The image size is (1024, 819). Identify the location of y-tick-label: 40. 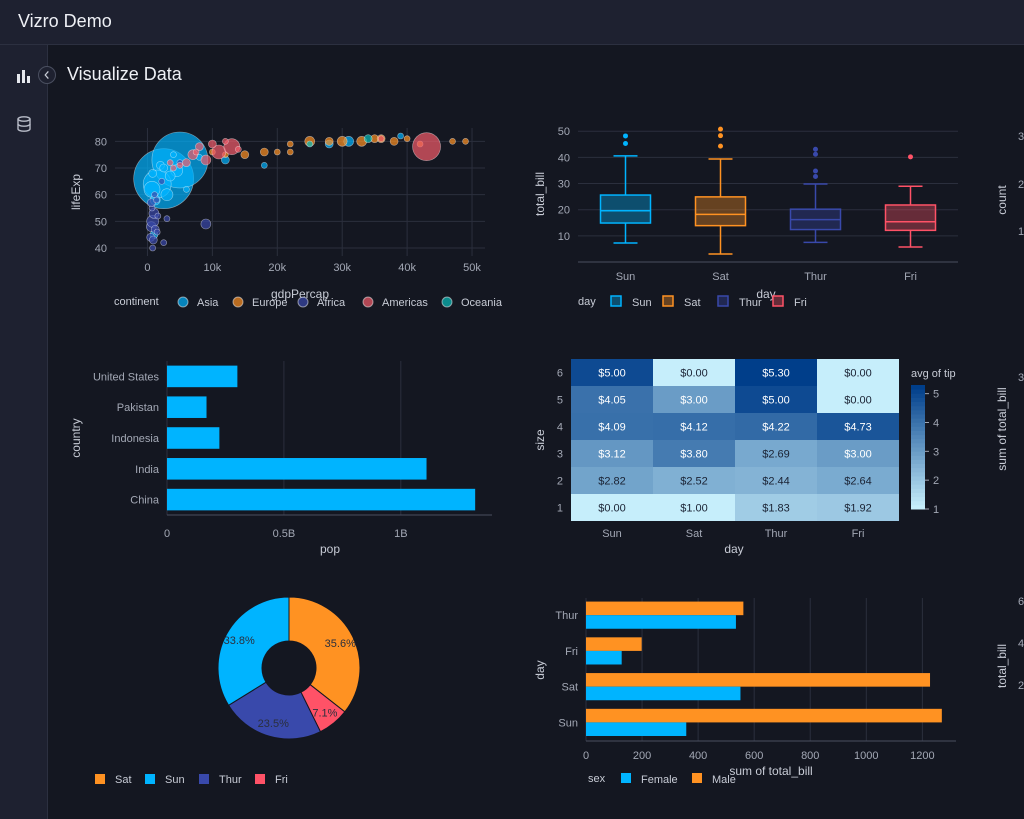
(101, 249).